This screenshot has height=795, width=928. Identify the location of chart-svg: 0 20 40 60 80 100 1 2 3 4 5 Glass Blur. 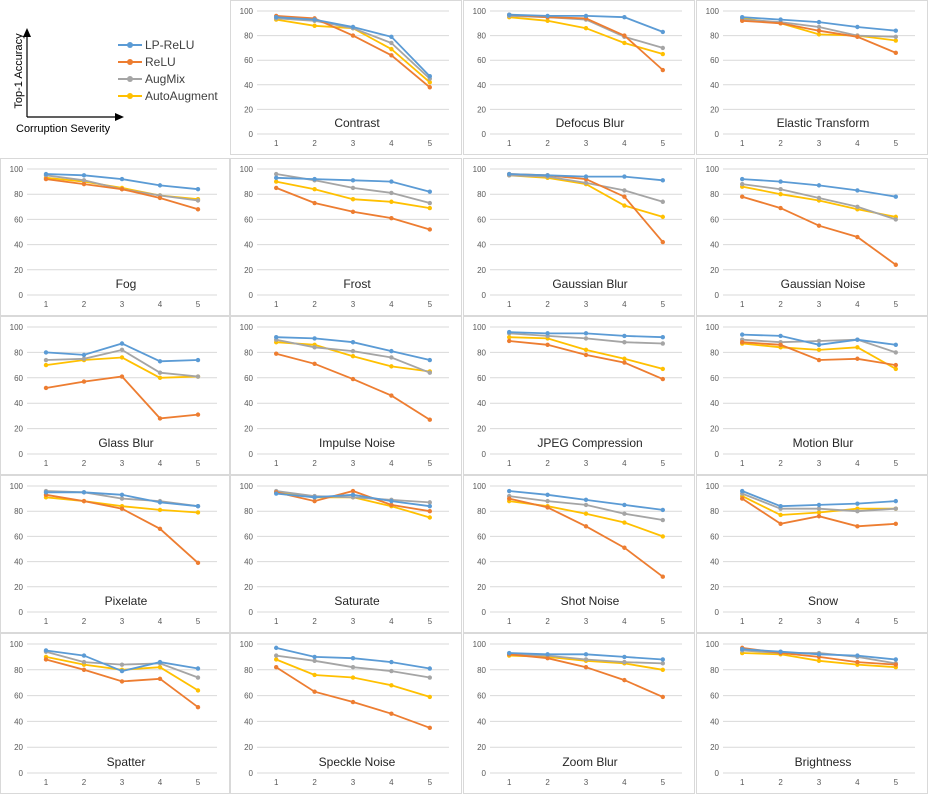
(113, 395).